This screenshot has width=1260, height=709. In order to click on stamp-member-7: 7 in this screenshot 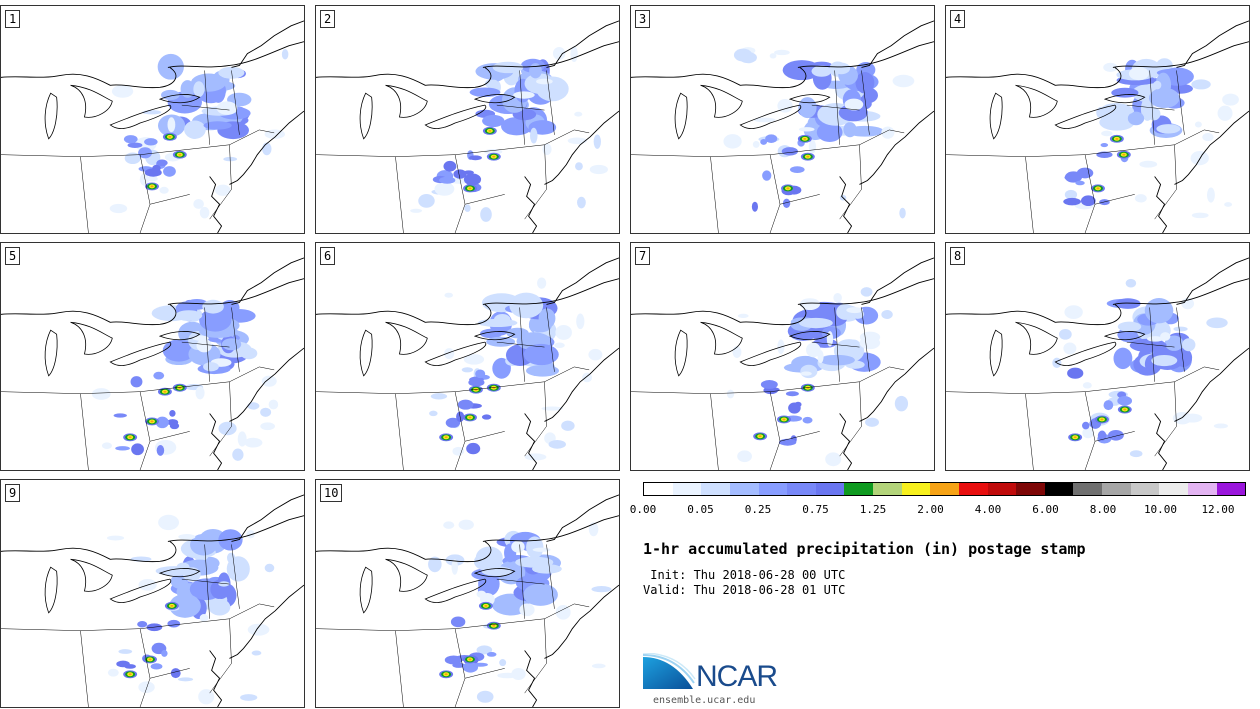, I will do `click(782, 356)`.